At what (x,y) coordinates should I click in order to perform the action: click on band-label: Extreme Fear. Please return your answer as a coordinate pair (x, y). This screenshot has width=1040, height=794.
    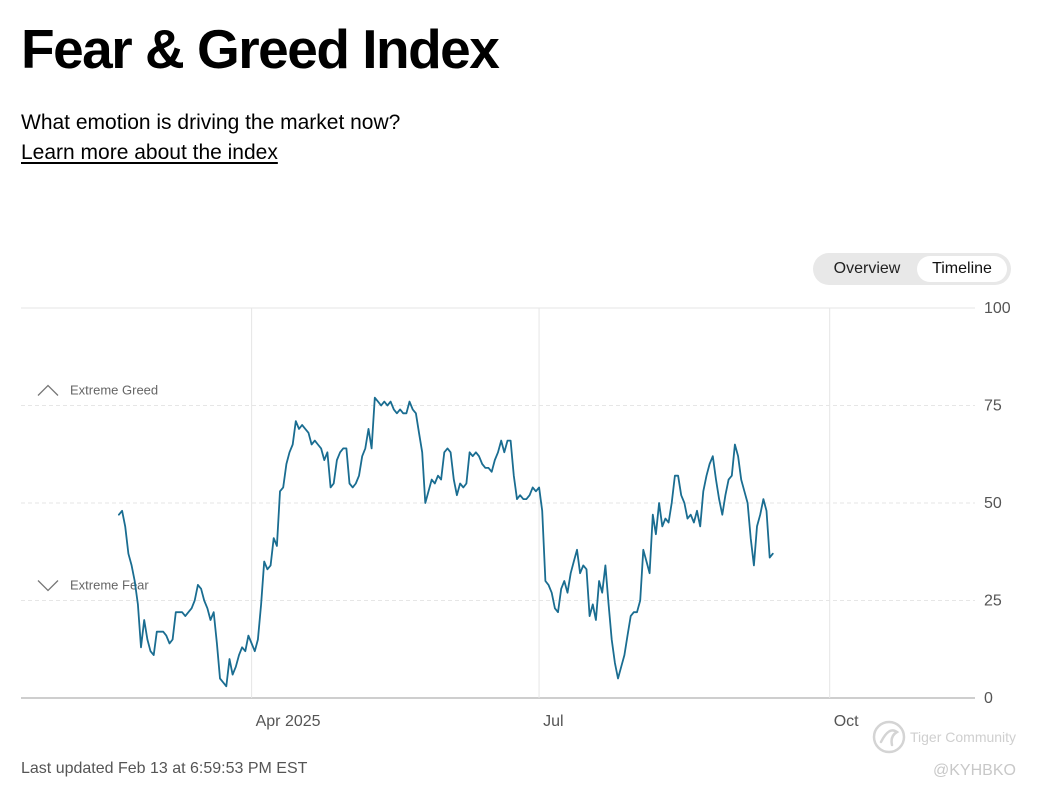
    Looking at the image, I should click on (109, 585).